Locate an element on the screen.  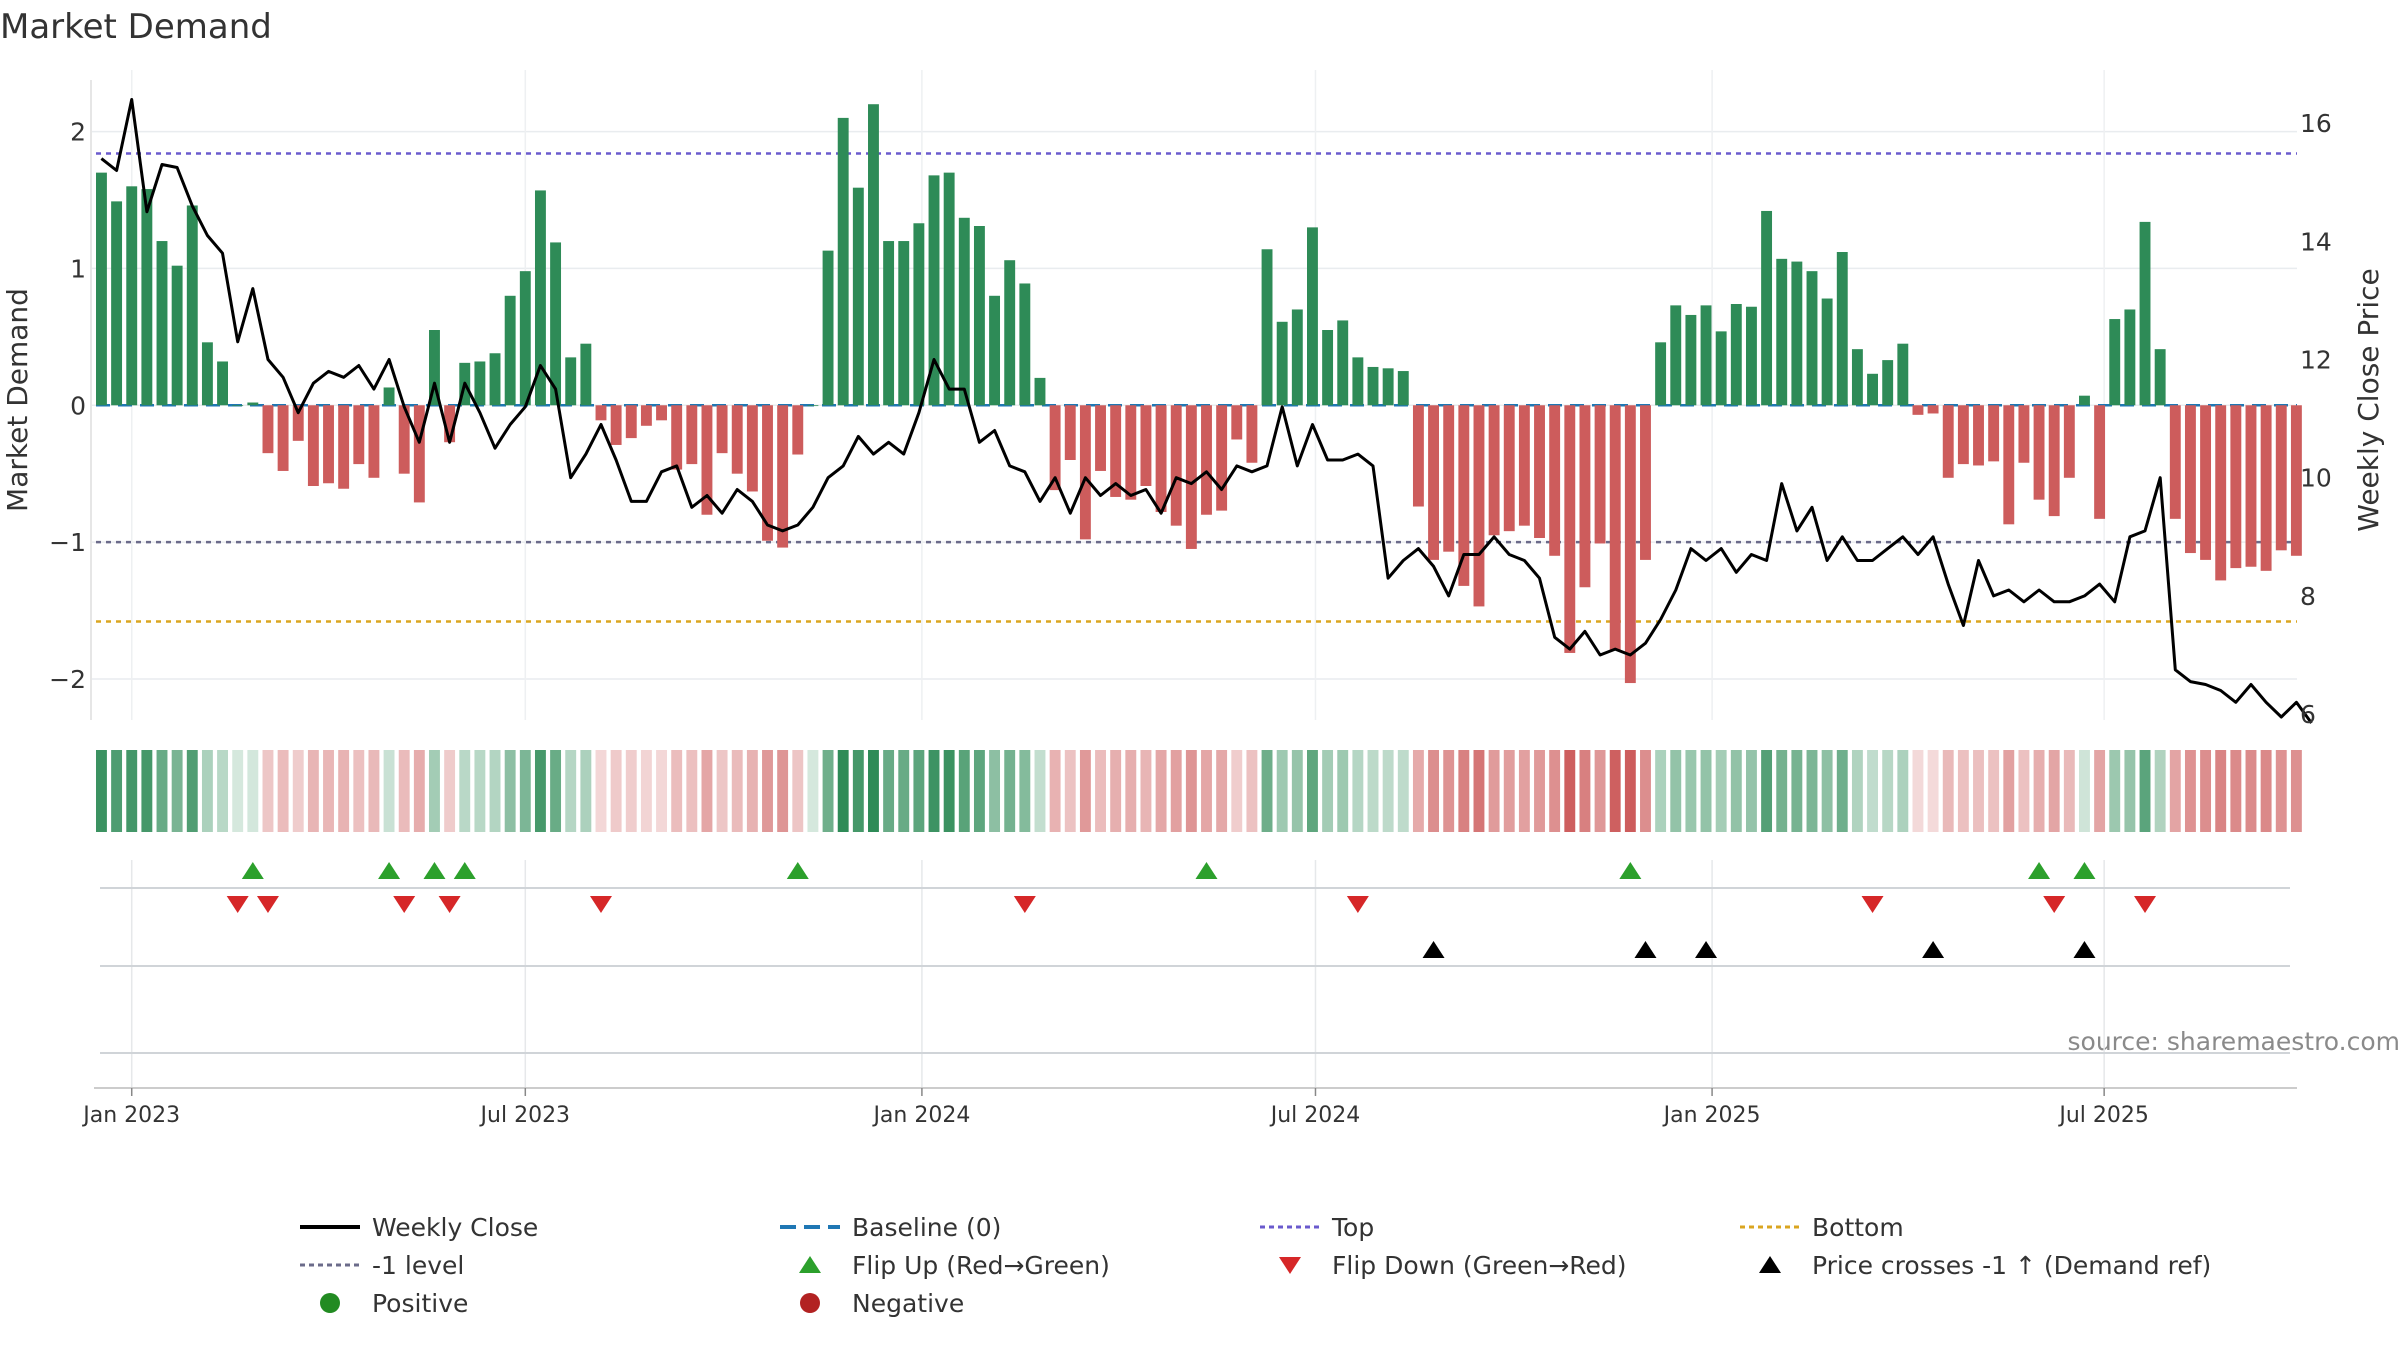
legend-item-positive: Positive is located at coordinates (384, 1303).